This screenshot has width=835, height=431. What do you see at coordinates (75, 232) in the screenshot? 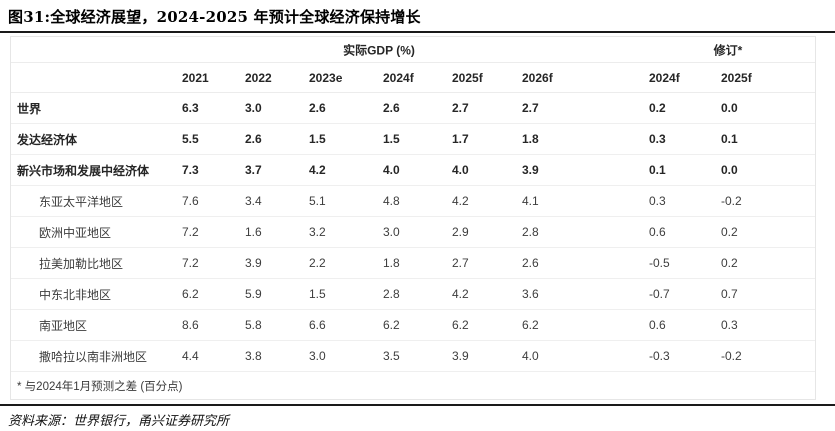
I see `row-label: 欧洲中亚地区` at bounding box center [75, 232].